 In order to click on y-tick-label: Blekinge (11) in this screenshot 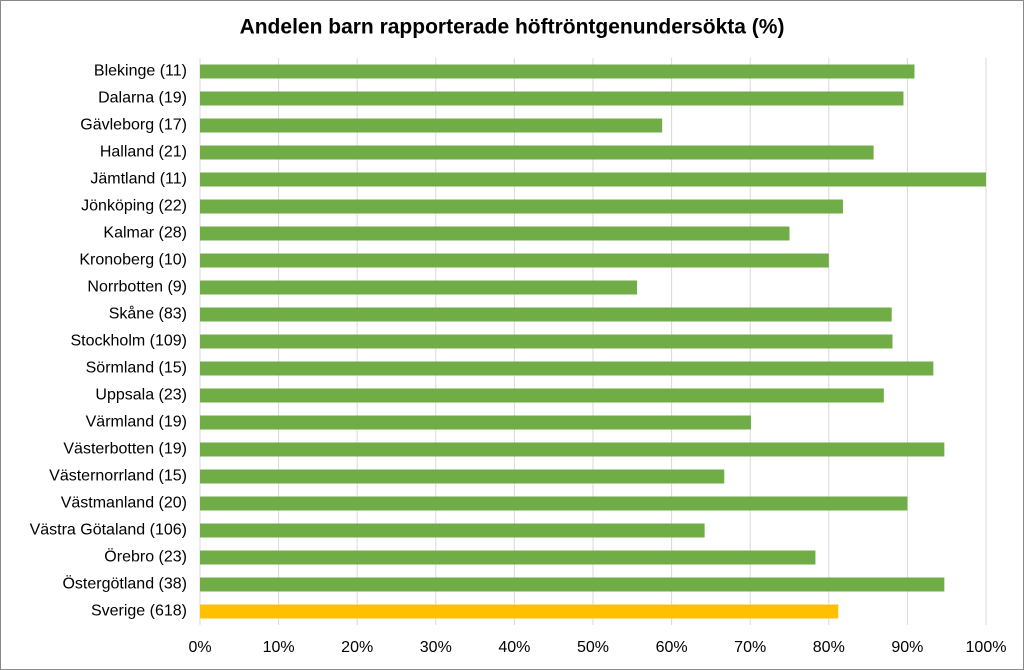, I will do `click(140, 71)`.